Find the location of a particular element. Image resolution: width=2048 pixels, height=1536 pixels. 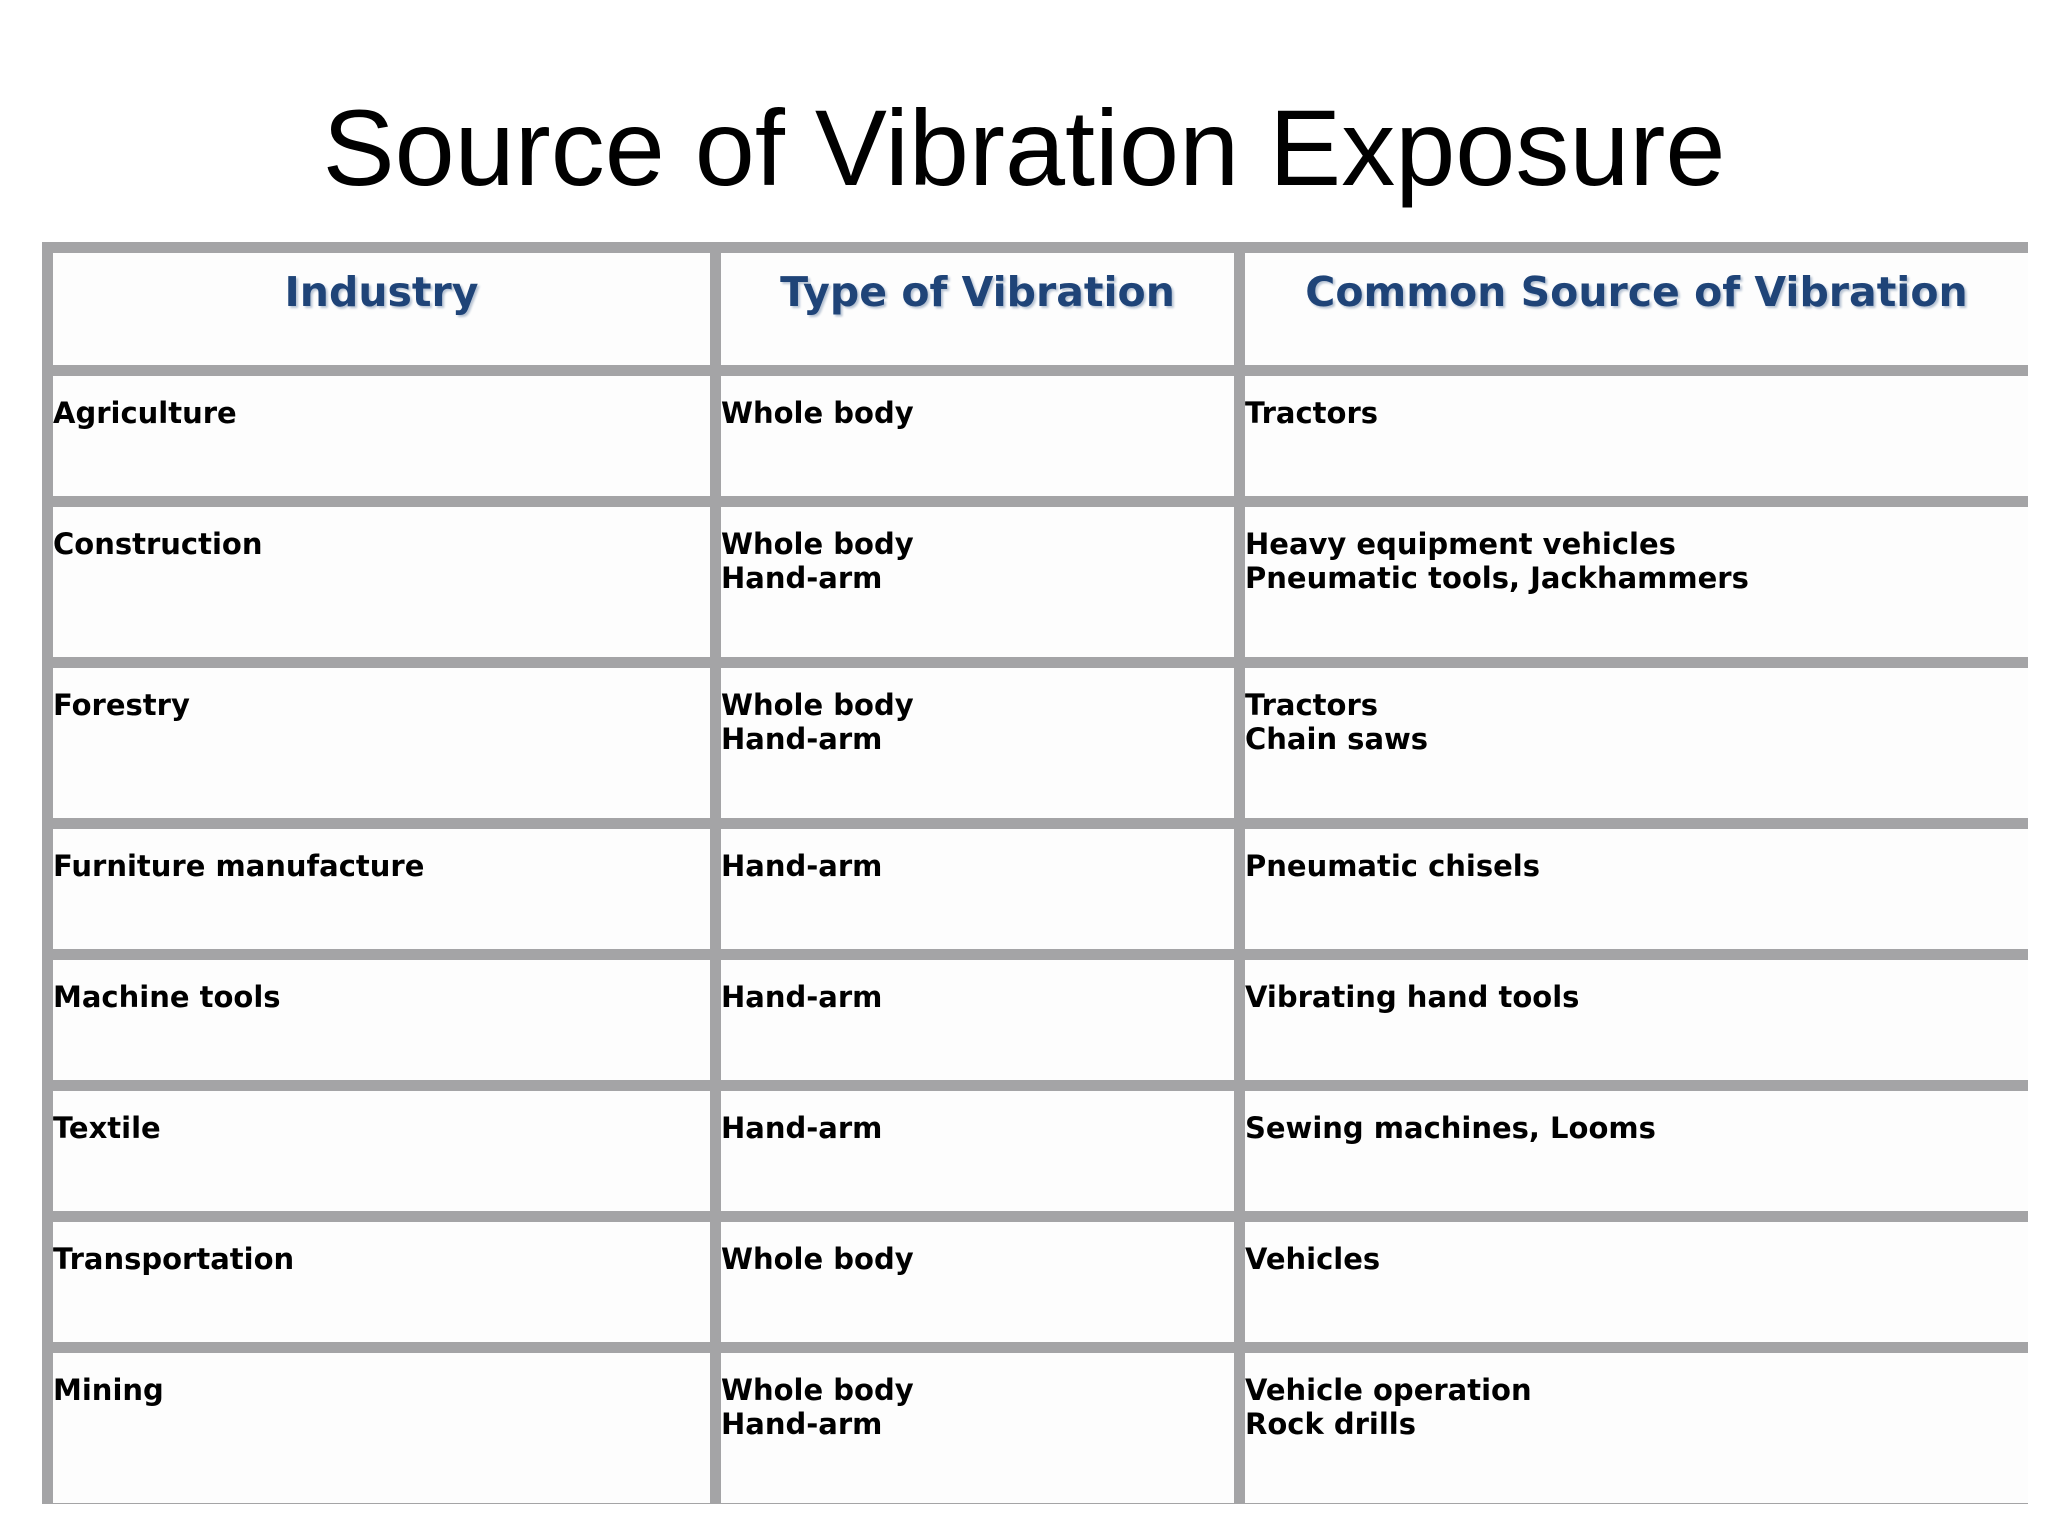

header-type-of-vibration: Type of Vibration is located at coordinates (977, 309).